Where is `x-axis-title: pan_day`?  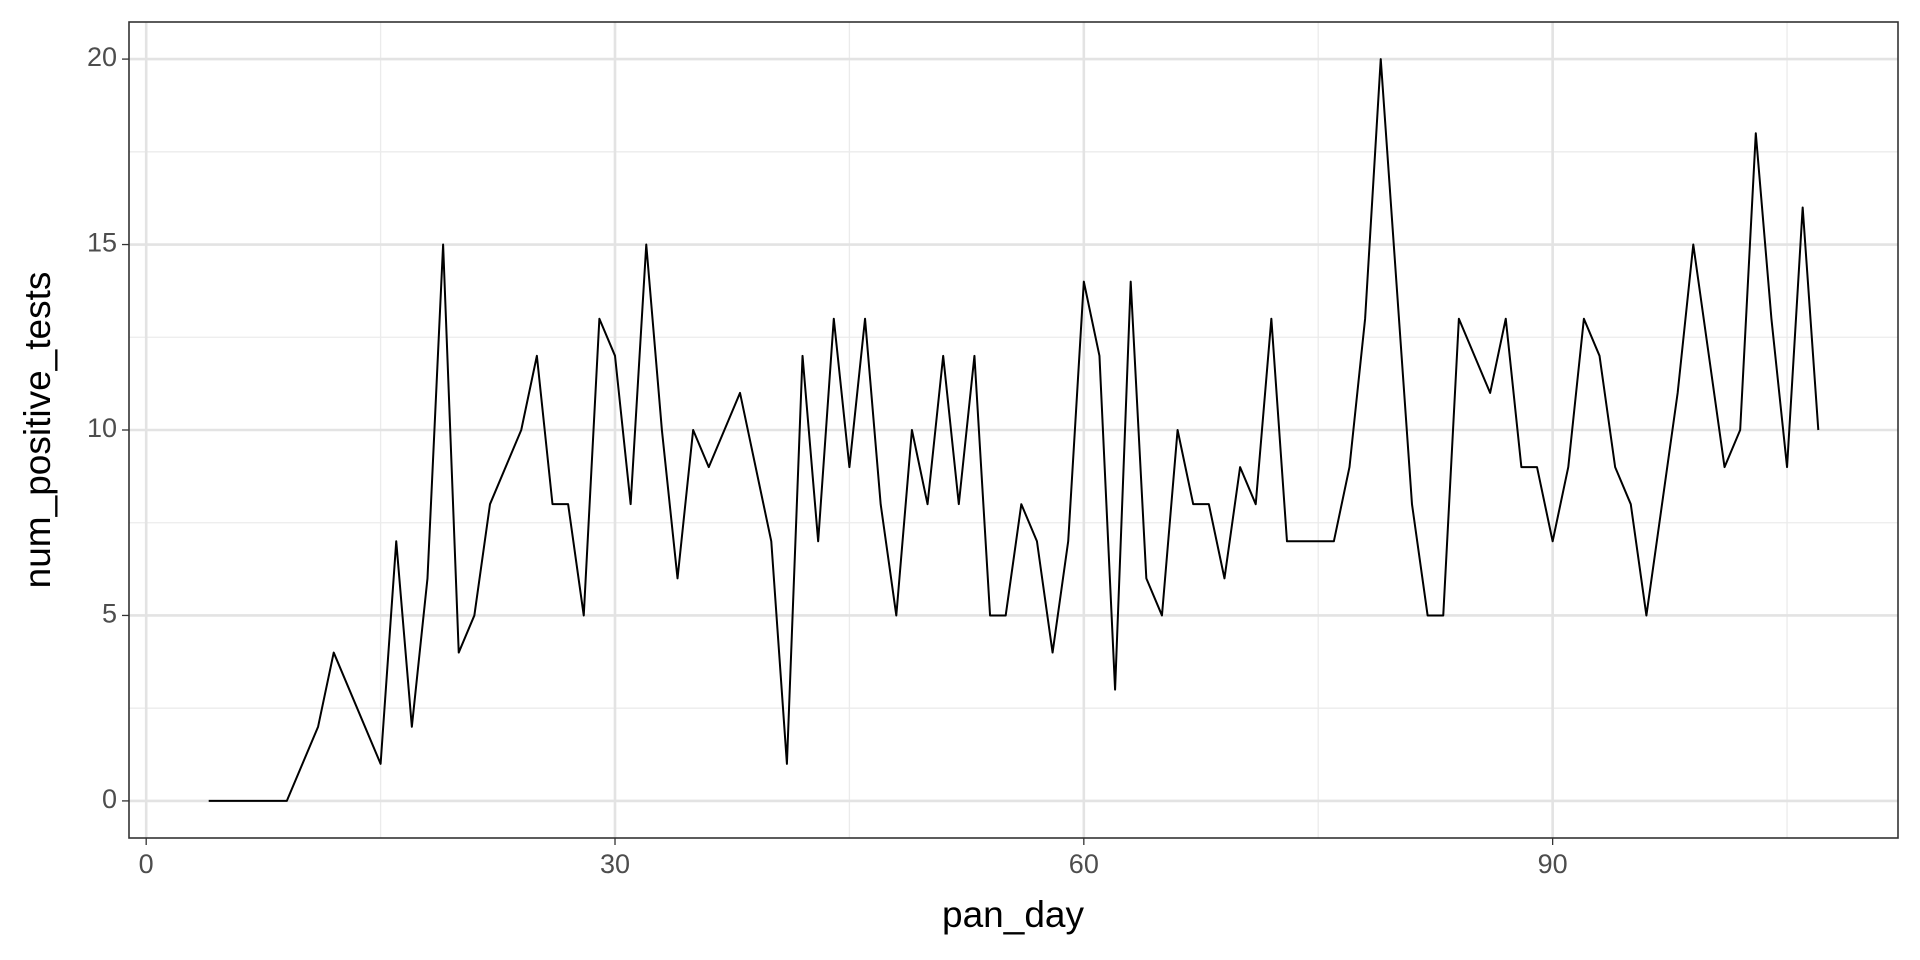
x-axis-title: pan_day is located at coordinates (1013, 914).